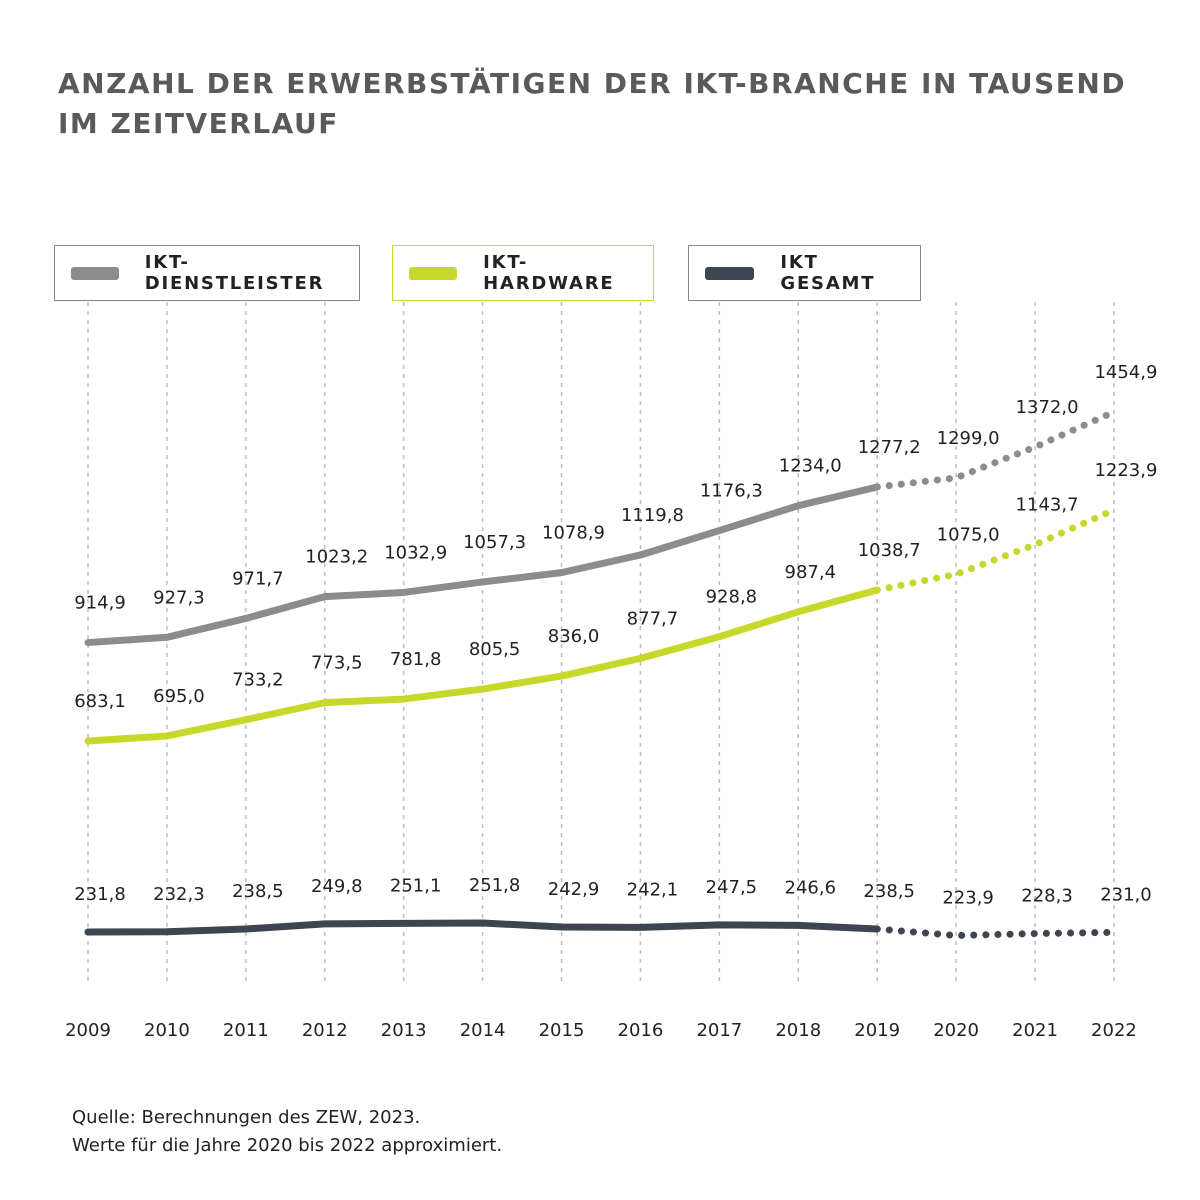 The image size is (1200, 1200). Describe the element at coordinates (325, 1030) in the screenshot. I see `x-tick-label-2012: 2012` at that location.